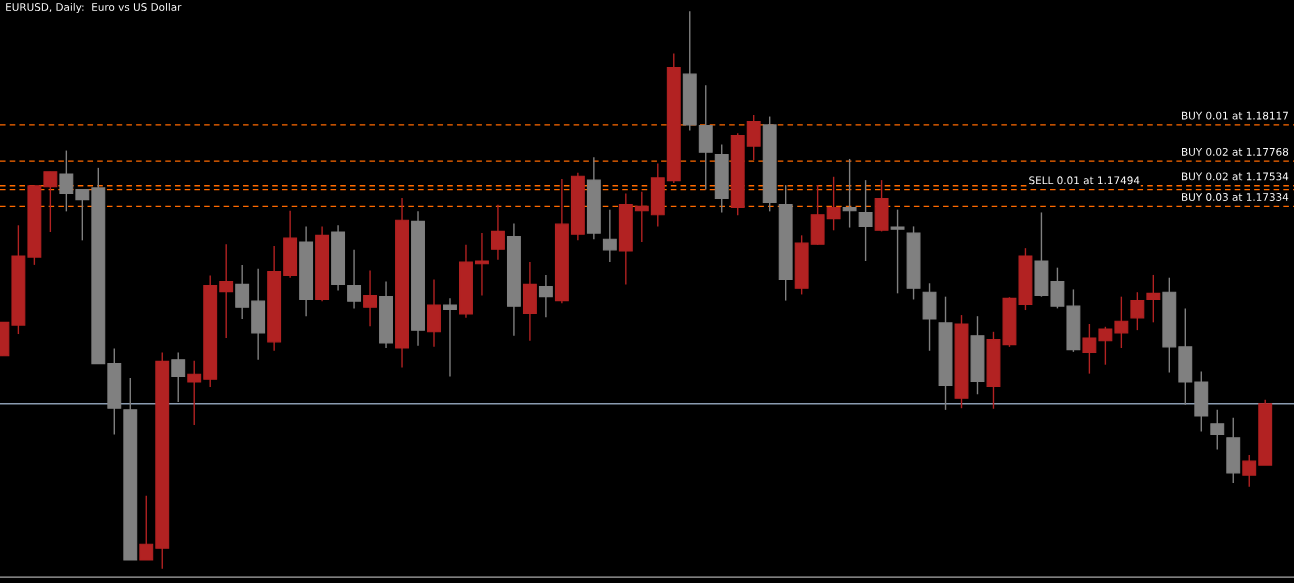  Describe the element at coordinates (1084, 180) in the screenshot. I see `ref-line-label: SELL 0.01 at 1.17494` at that location.